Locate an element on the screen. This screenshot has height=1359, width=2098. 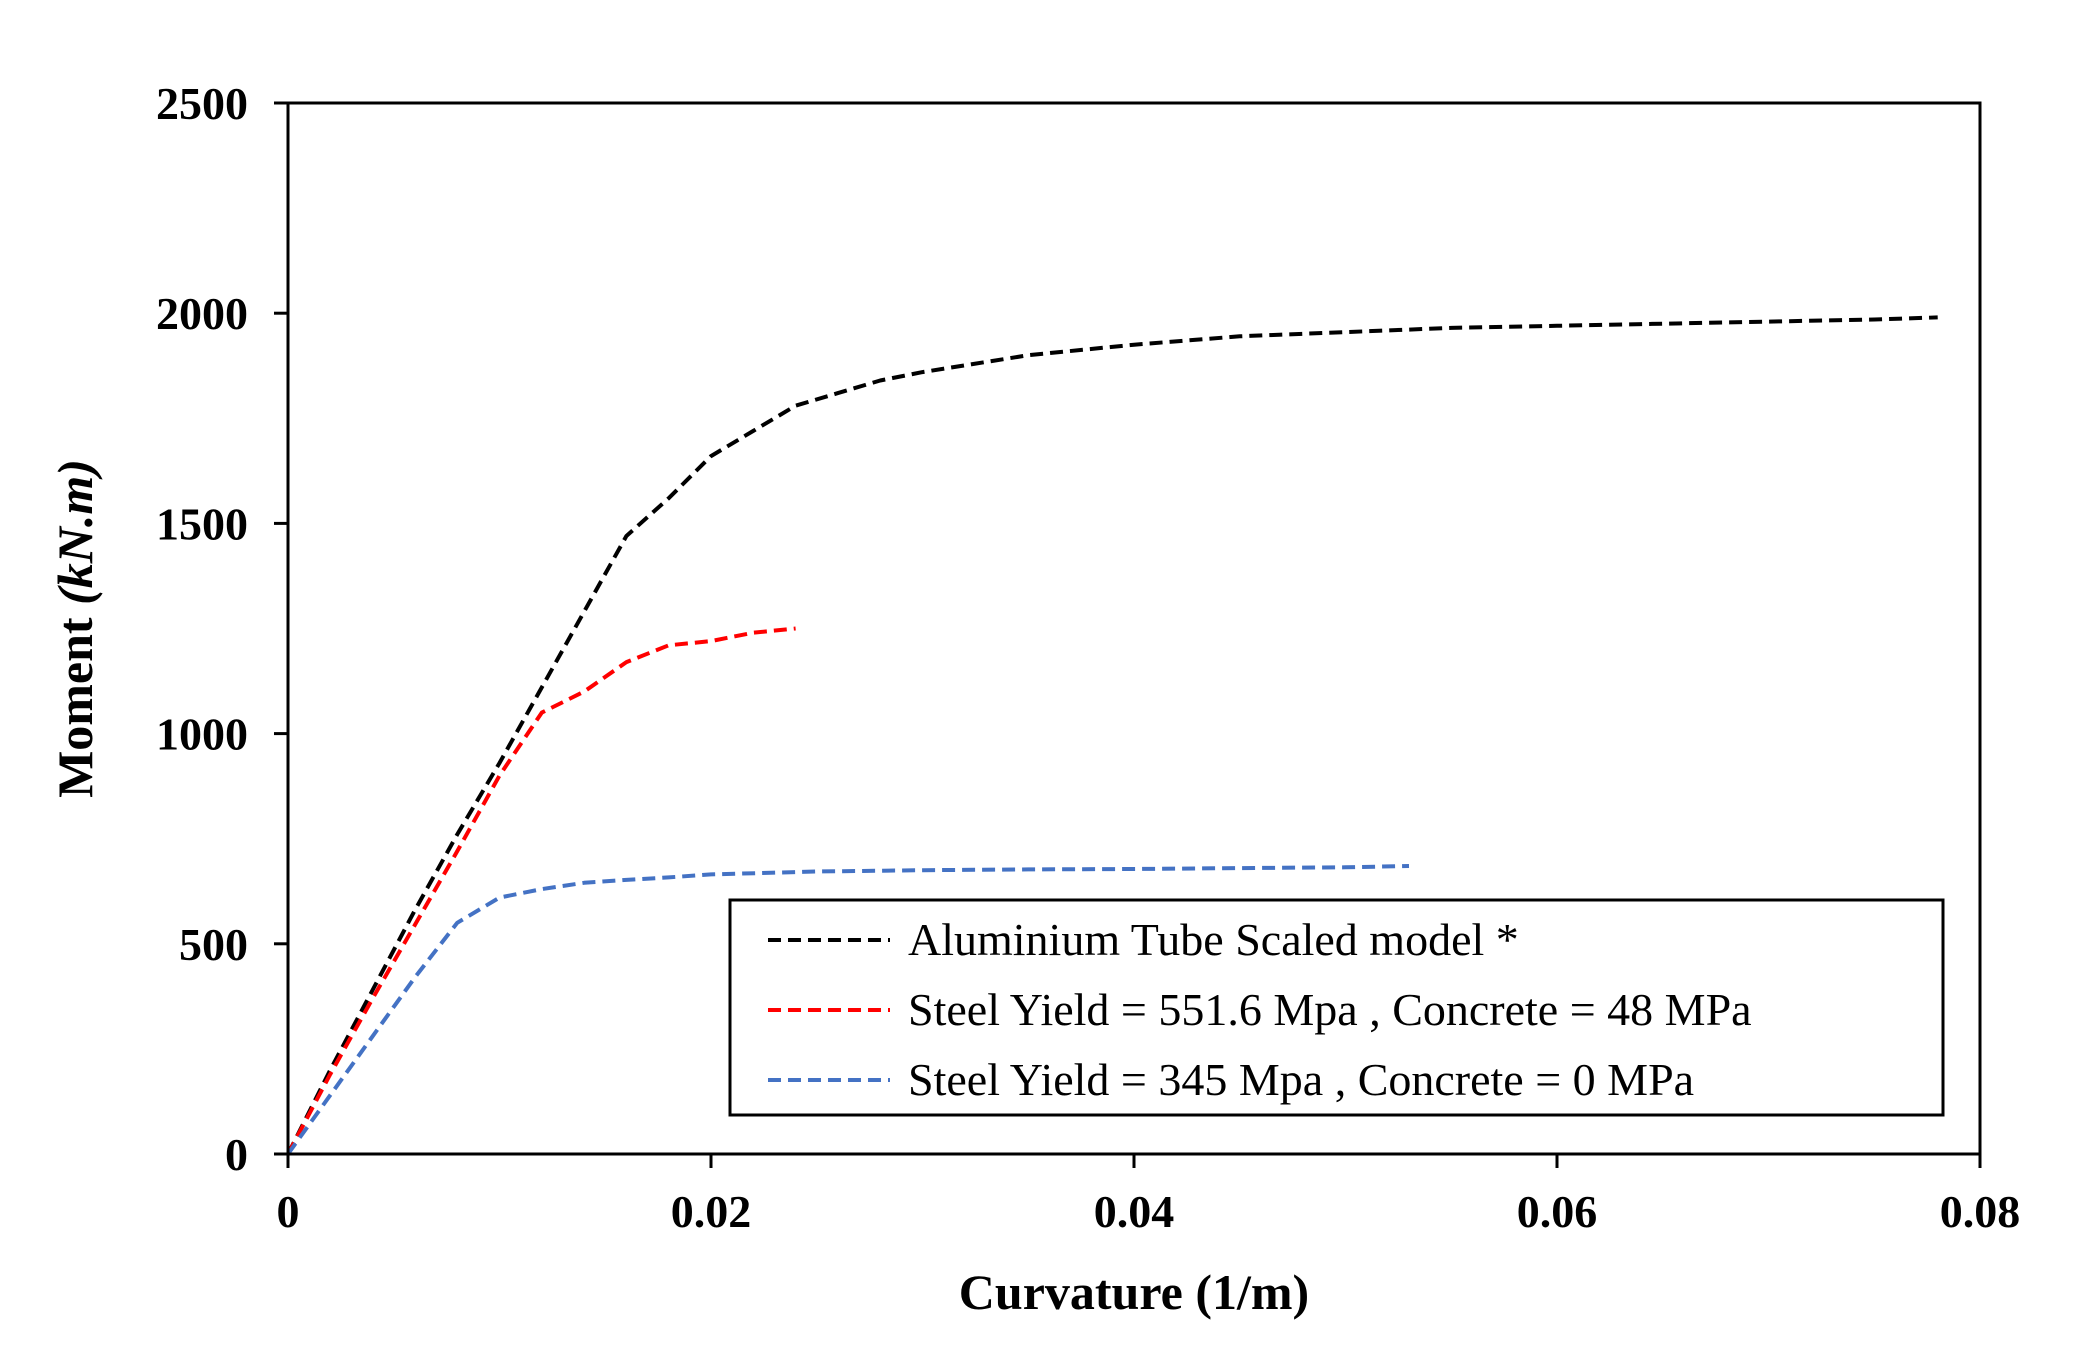
x-tick-label: 0.04 is located at coordinates (1134, 1211).